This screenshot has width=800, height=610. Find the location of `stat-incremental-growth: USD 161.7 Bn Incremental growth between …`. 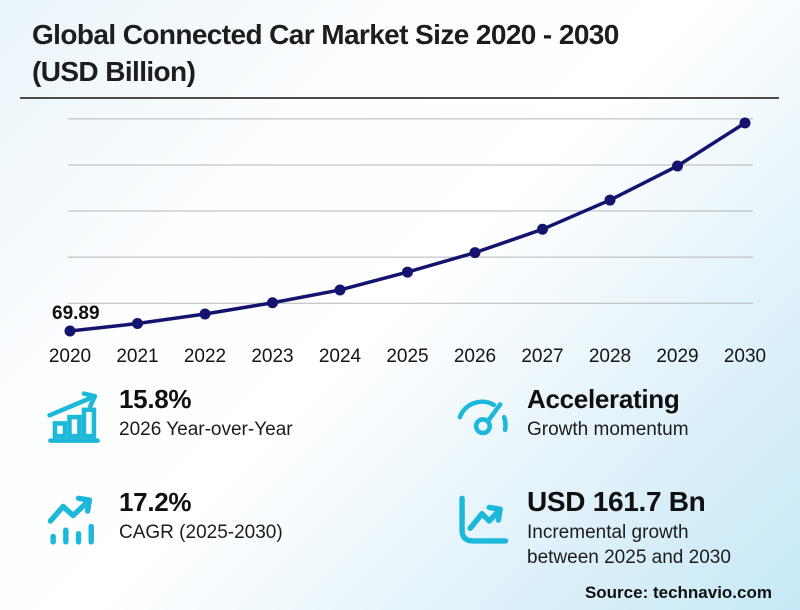

stat-incremental-growth: USD 161.7 Bn Incremental growth between … is located at coordinates (614, 528).